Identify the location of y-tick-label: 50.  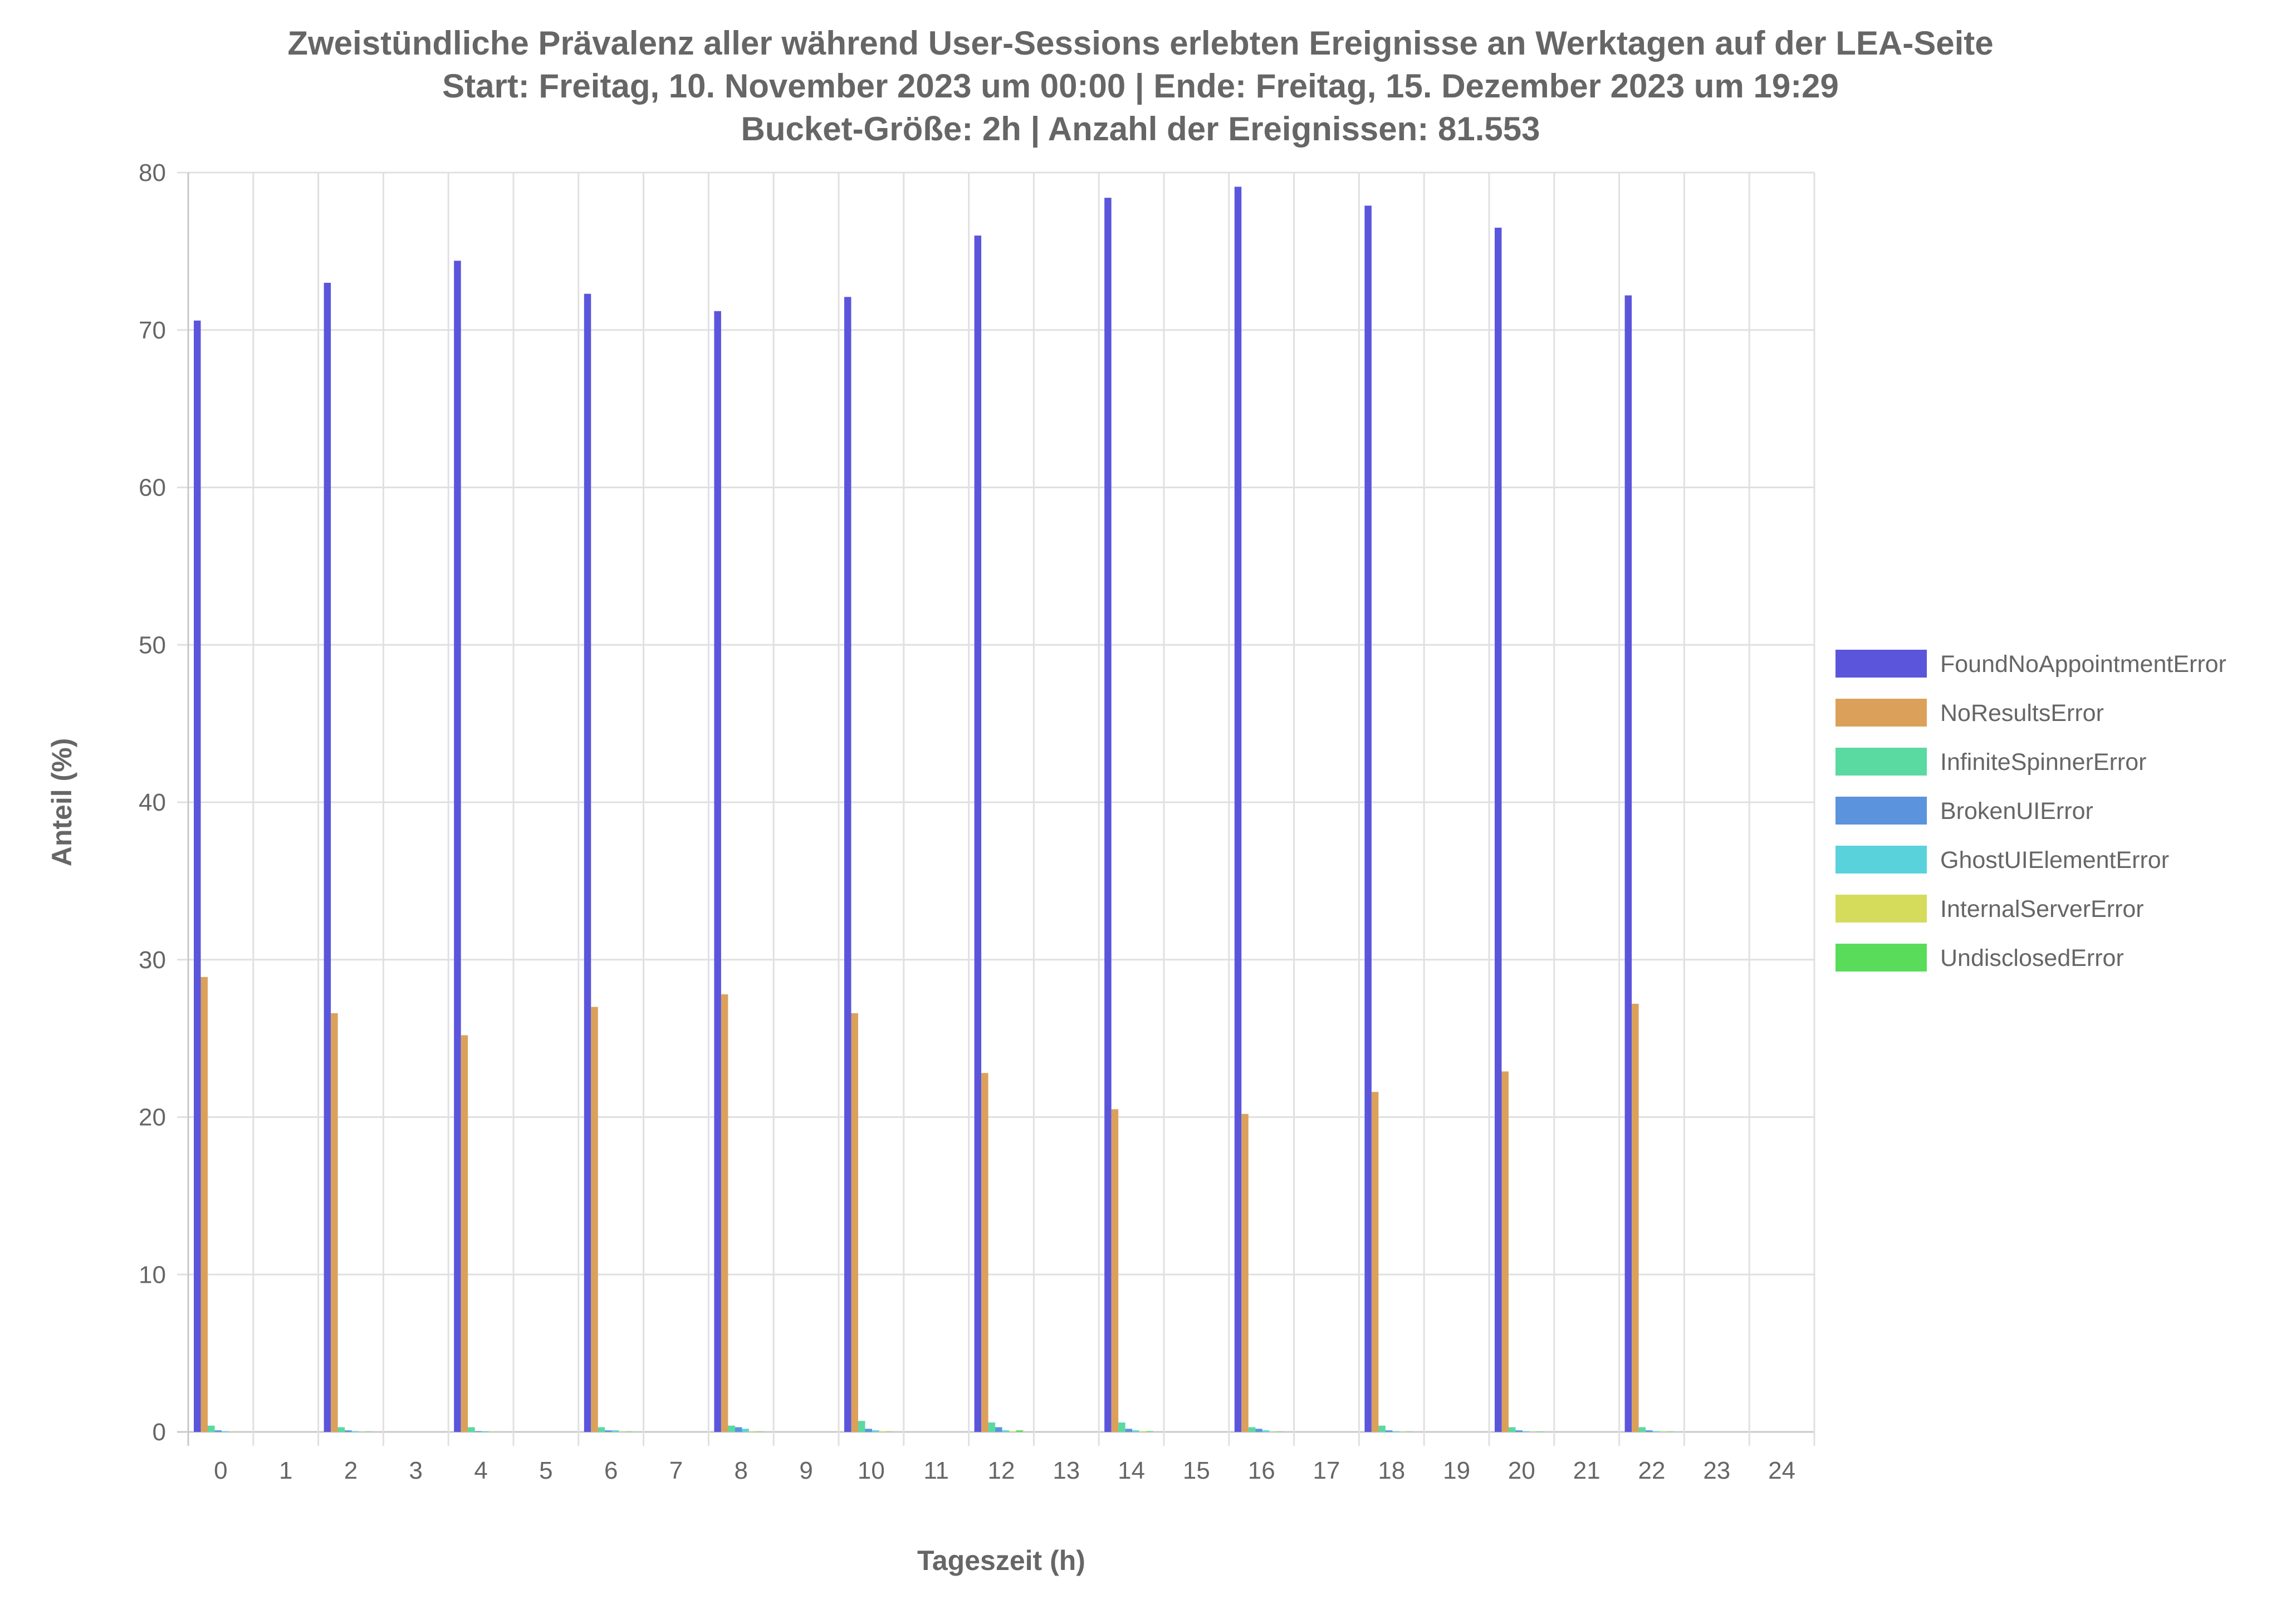
(152, 645).